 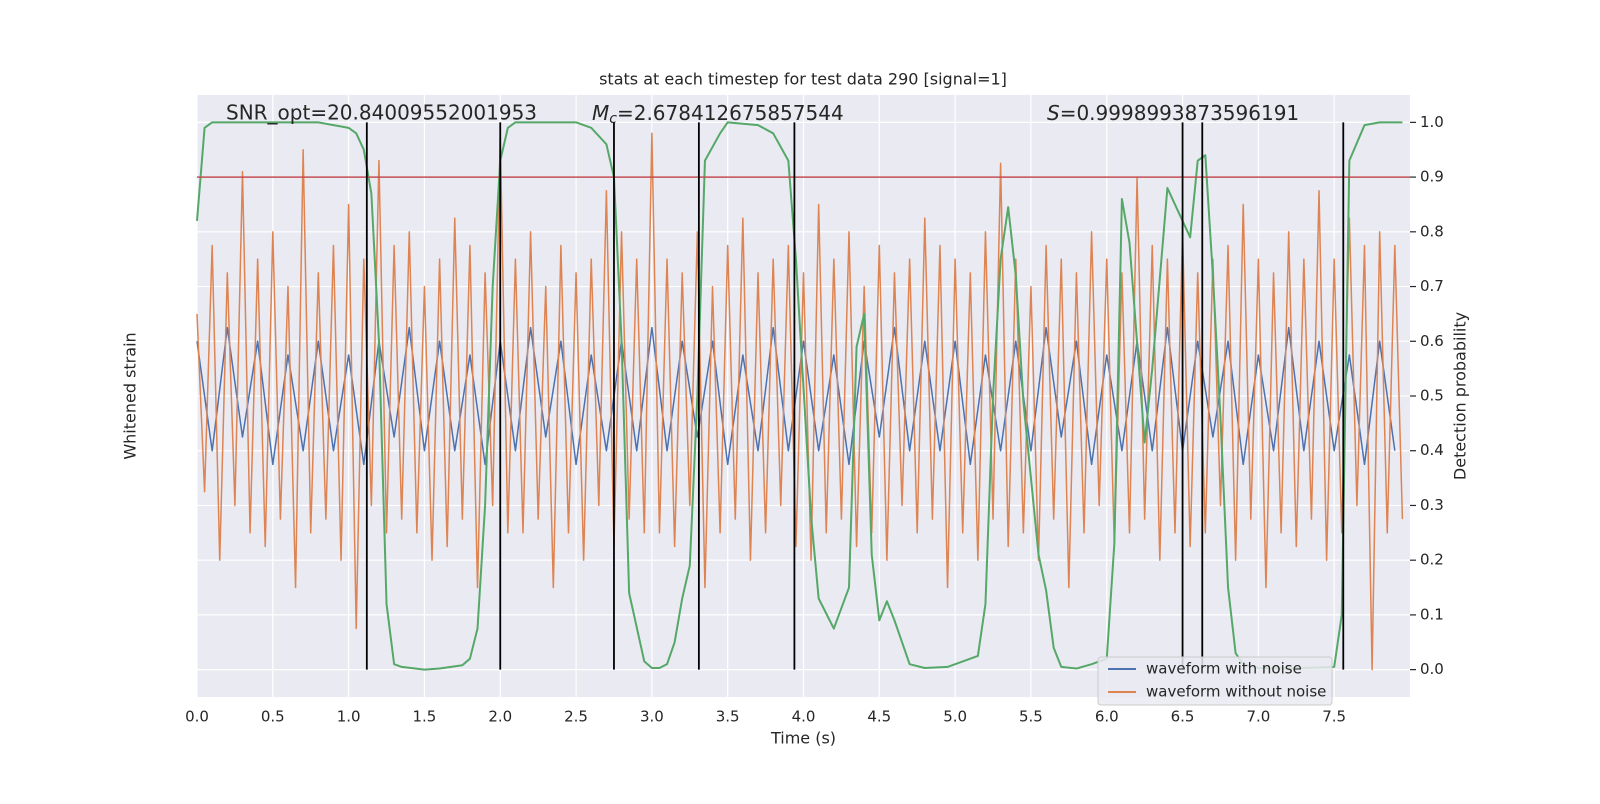 What do you see at coordinates (803, 738) in the screenshot?
I see `x-axis-label: Time (s)` at bounding box center [803, 738].